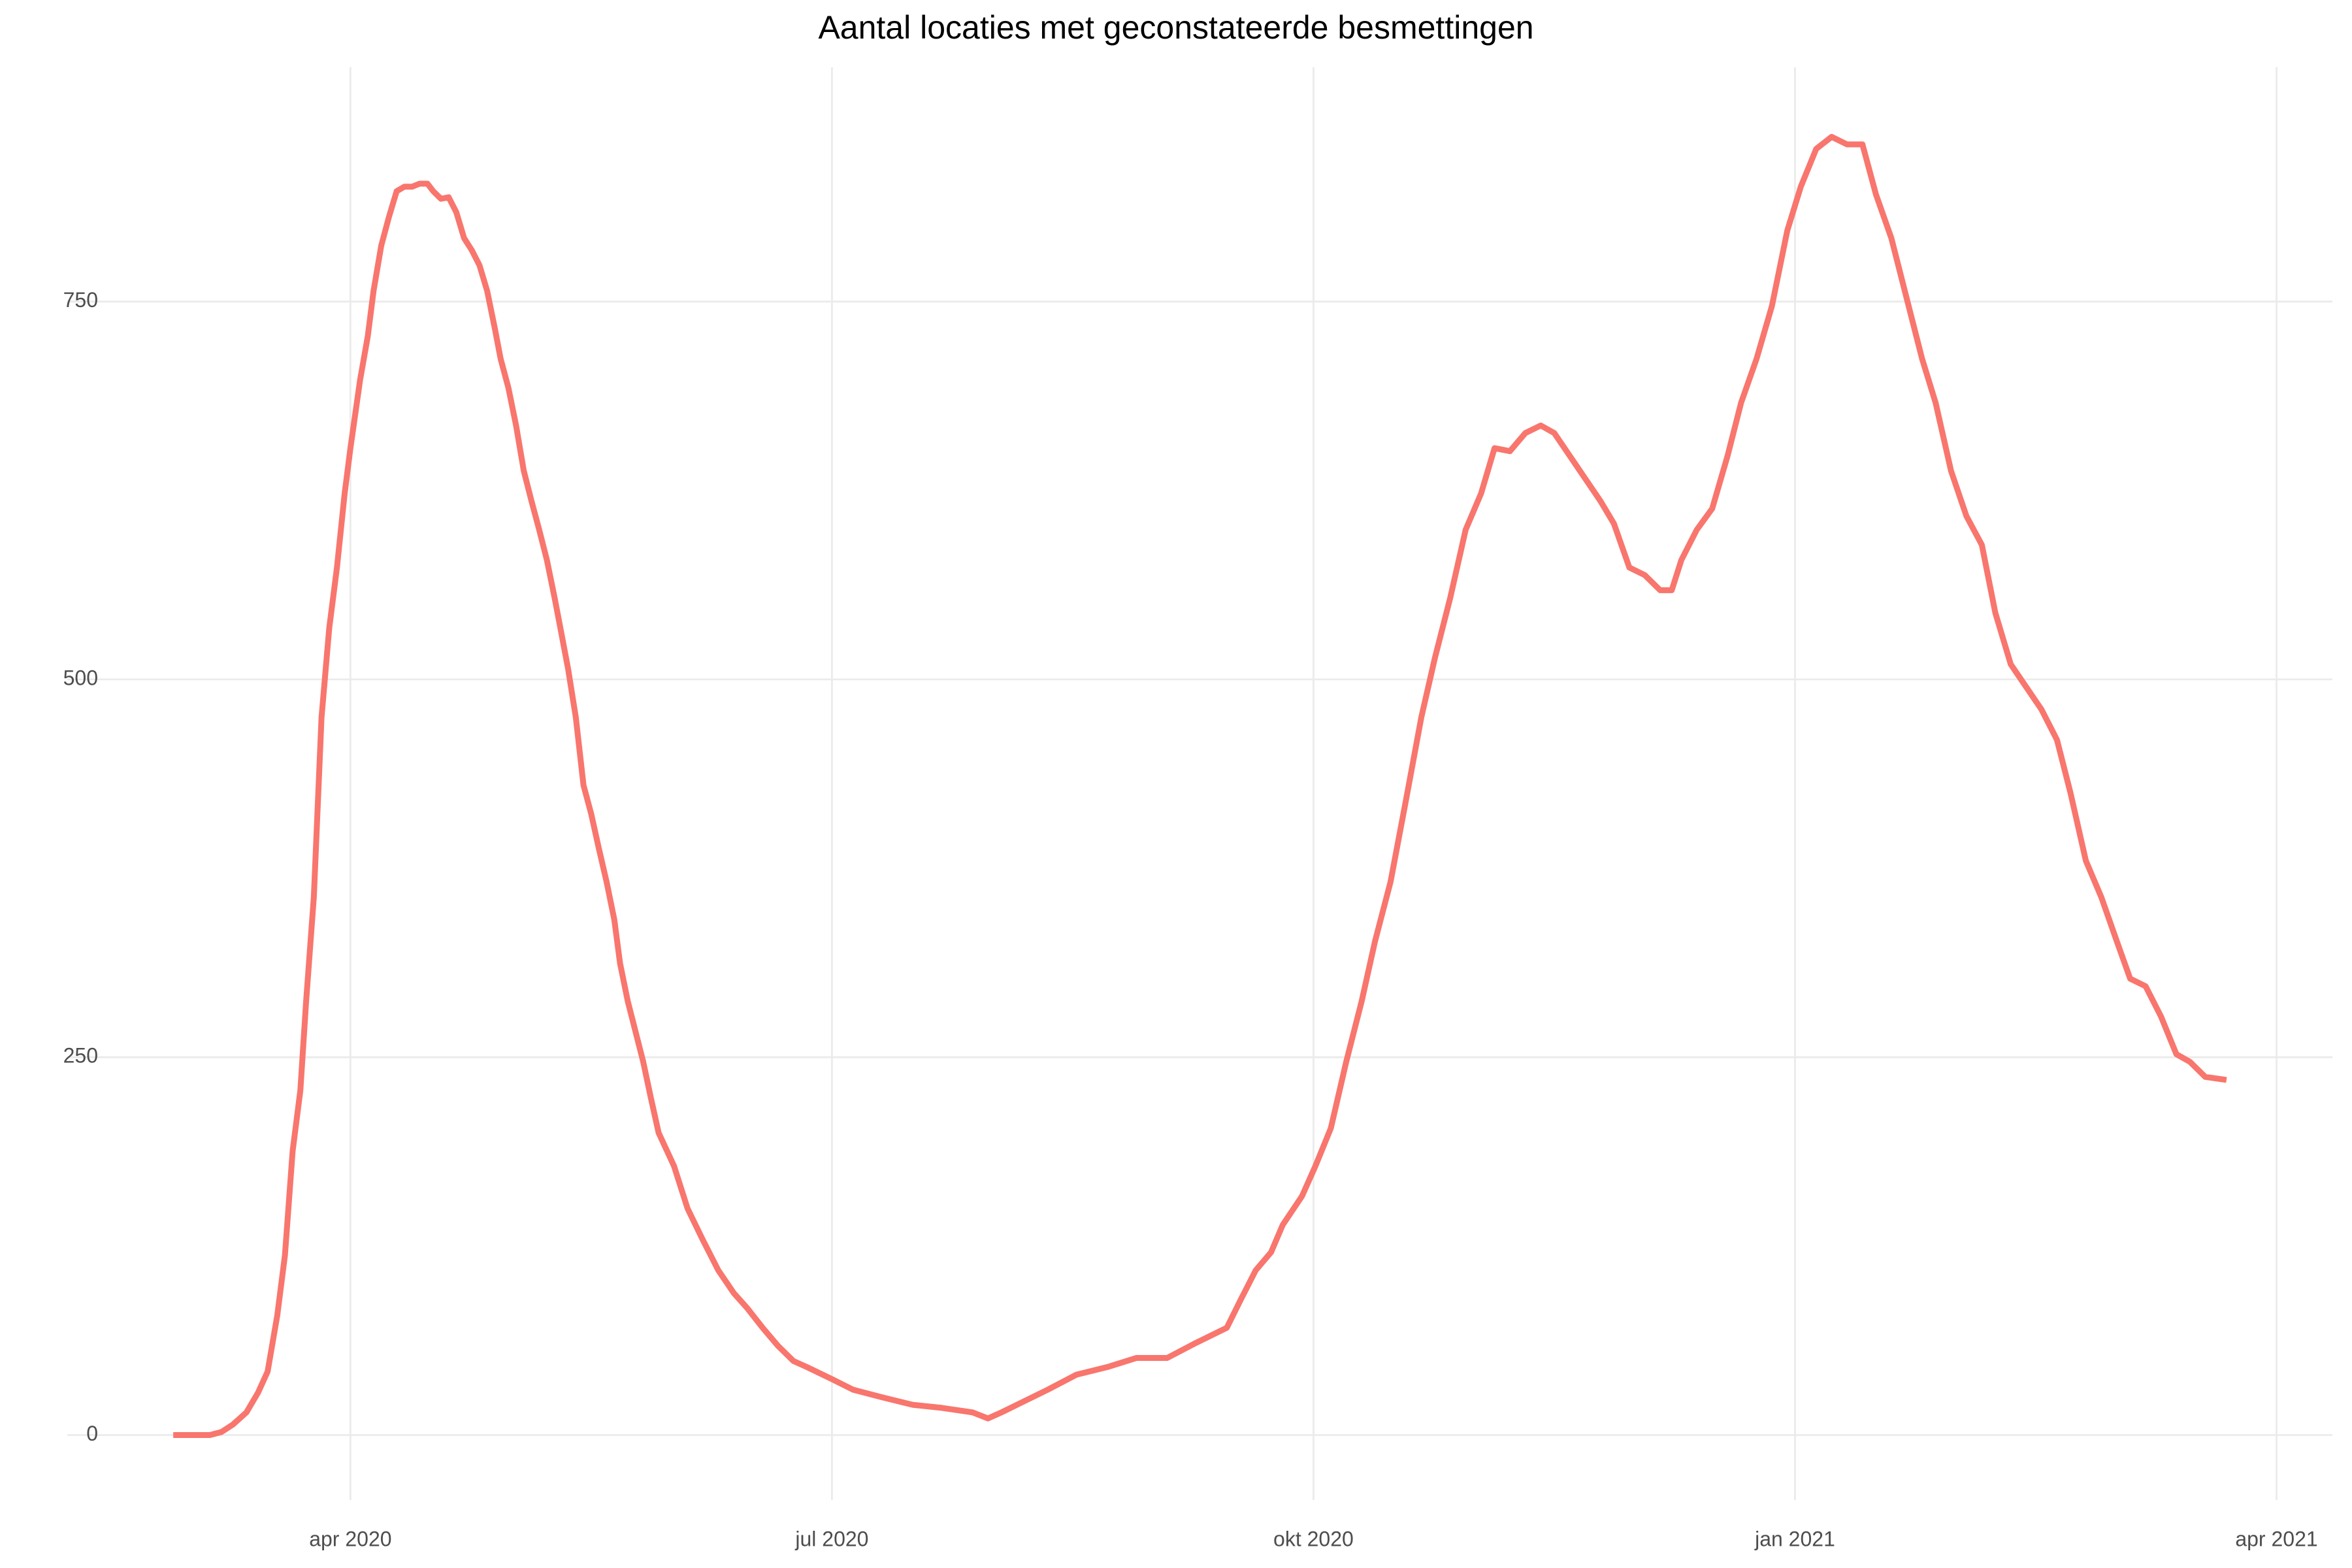 This screenshot has width=2352, height=1568. What do you see at coordinates (2276, 1538) in the screenshot?
I see `x-tick-label: apr 2021` at bounding box center [2276, 1538].